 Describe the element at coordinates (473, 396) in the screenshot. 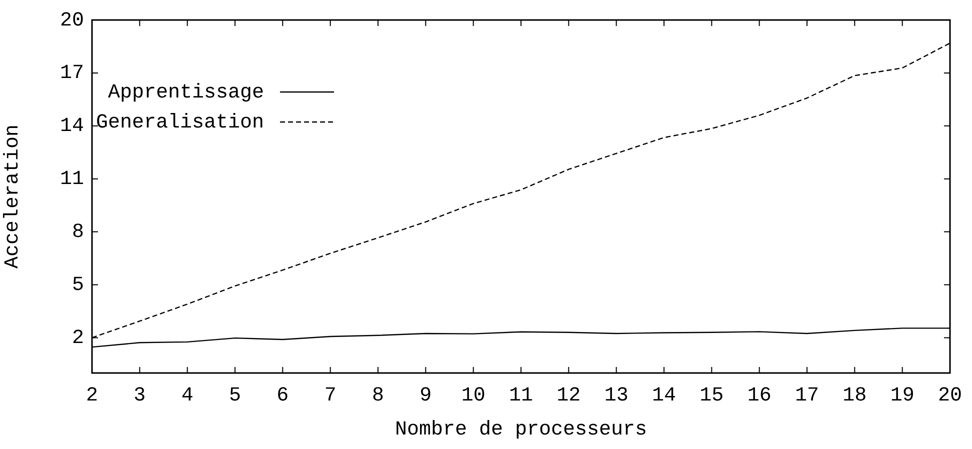

I see `x-tick-label: 10` at that location.